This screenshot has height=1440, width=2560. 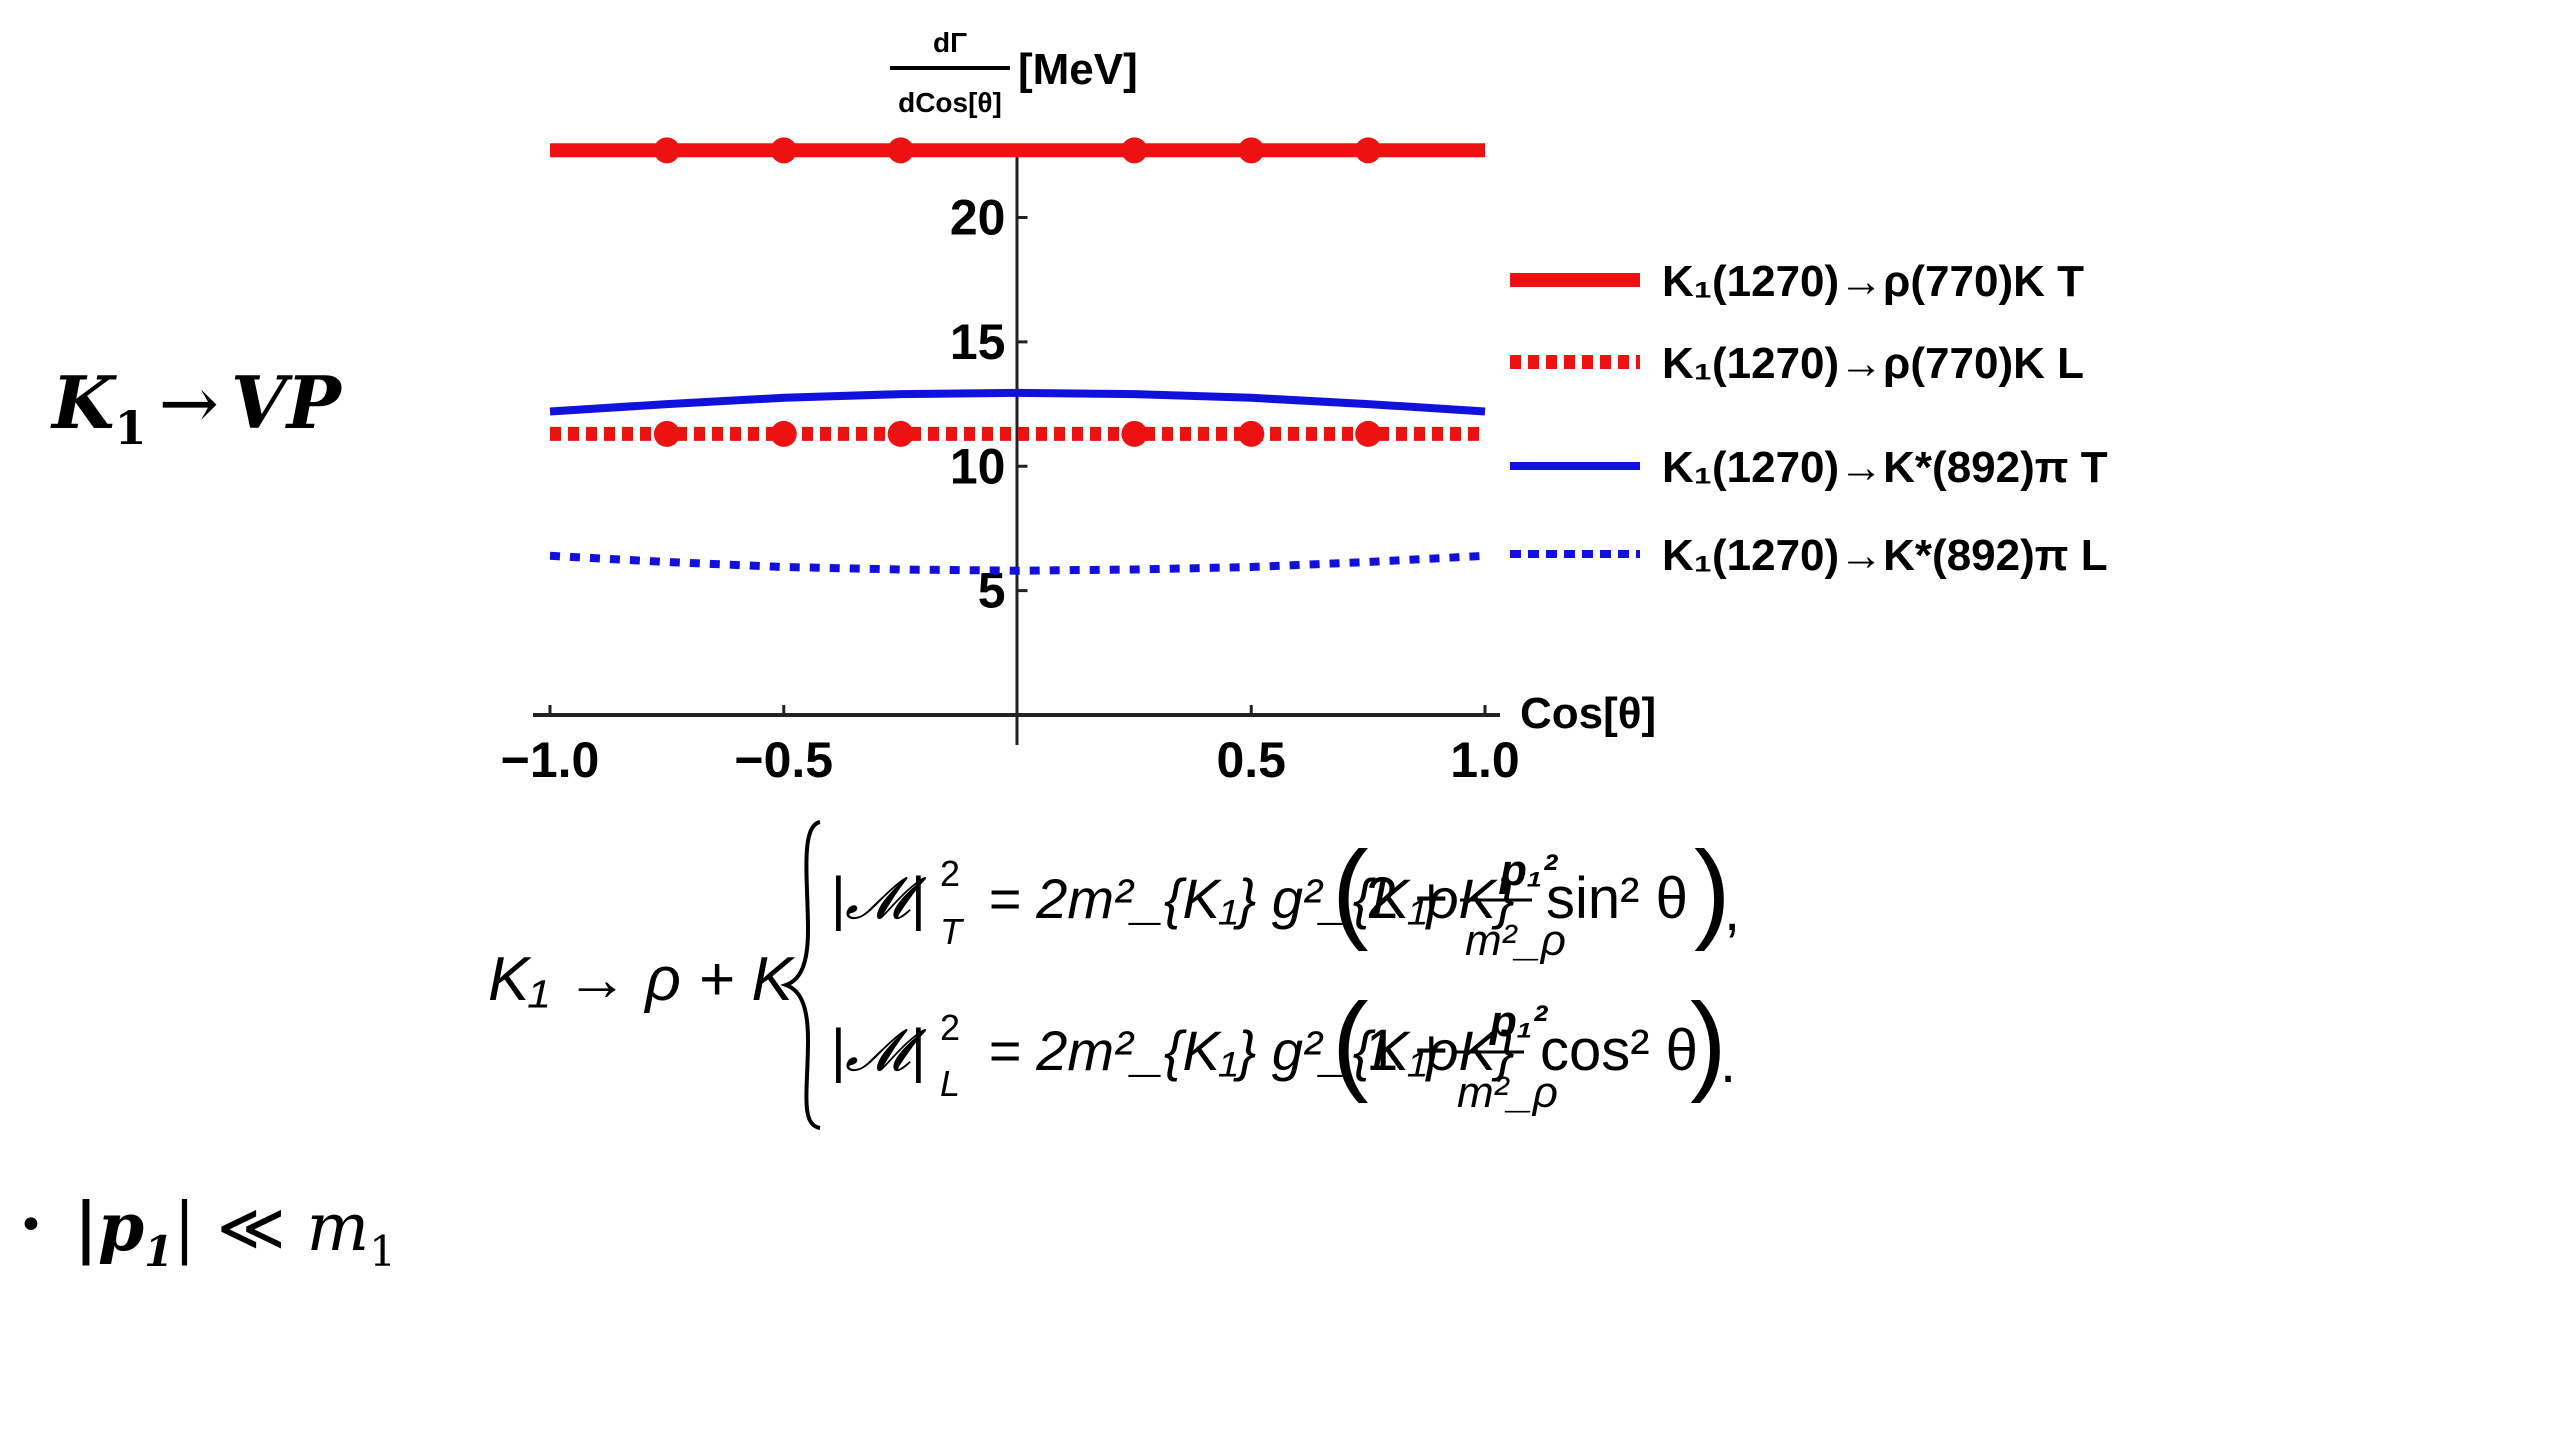 What do you see at coordinates (1873, 363) in the screenshot?
I see `legend-label: K₁(1270)→ρ(770)K L` at bounding box center [1873, 363].